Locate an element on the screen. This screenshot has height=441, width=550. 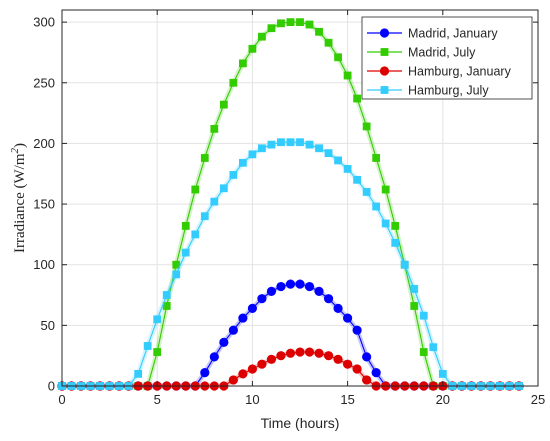
y-tick-label: 50 is located at coordinates (48, 325).